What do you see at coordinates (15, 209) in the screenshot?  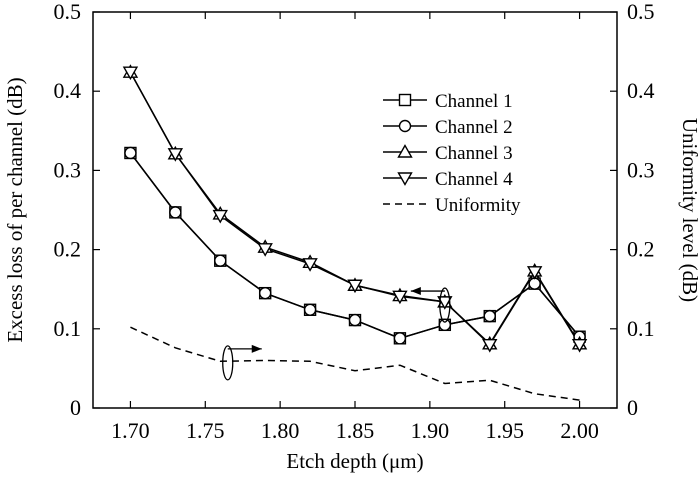 I see `y-axis-title: Excess loss of per channel (dB)` at bounding box center [15, 209].